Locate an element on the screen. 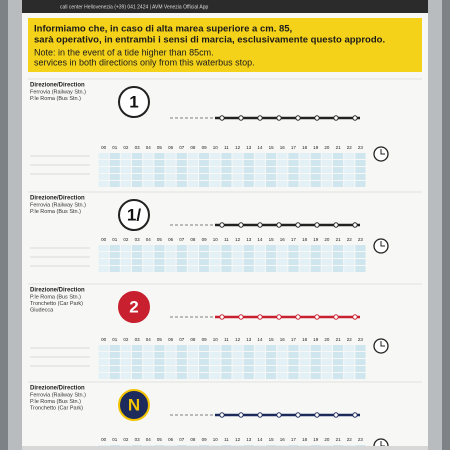 This screenshot has height=450, width=450. hour-header: 10 is located at coordinates (216, 439).